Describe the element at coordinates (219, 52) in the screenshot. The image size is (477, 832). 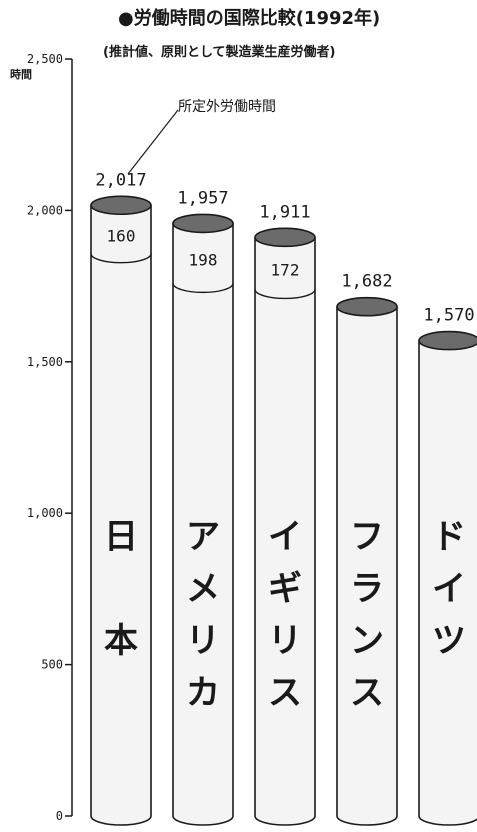
I see `chart-subtitle: (推計値、原則として製造業生産労働者)` at that location.